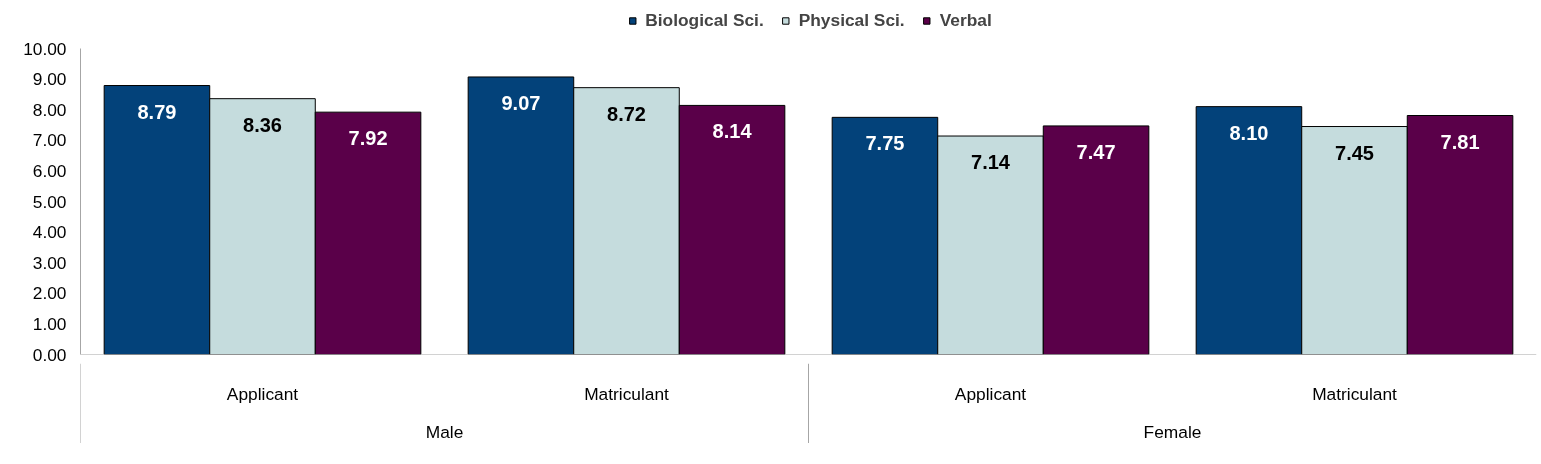 Image resolution: width=1541 pixels, height=464 pixels. Describe the element at coordinates (885, 143) in the screenshot. I see `data-label: 7.75` at that location.